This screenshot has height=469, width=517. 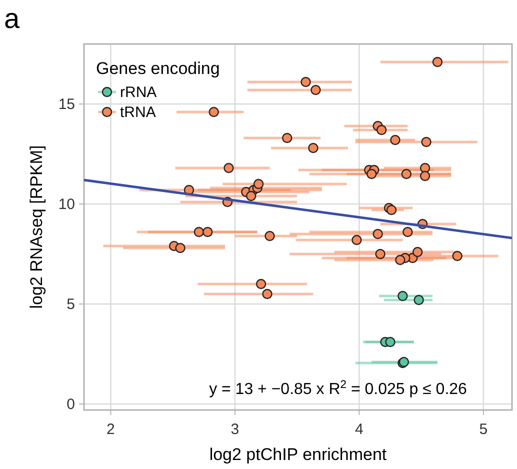 I want to click on x-tick-label: 4, so click(x=359, y=429).